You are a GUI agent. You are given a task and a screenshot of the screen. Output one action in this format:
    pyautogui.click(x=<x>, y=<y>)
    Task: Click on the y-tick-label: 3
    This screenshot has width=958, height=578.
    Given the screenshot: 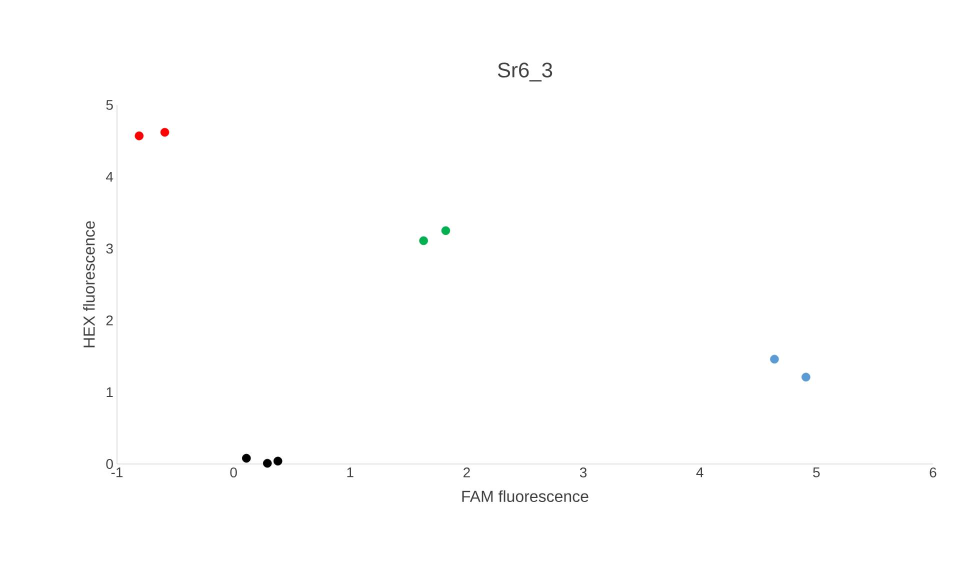 What is the action you would take?
    pyautogui.click(x=109, y=249)
    